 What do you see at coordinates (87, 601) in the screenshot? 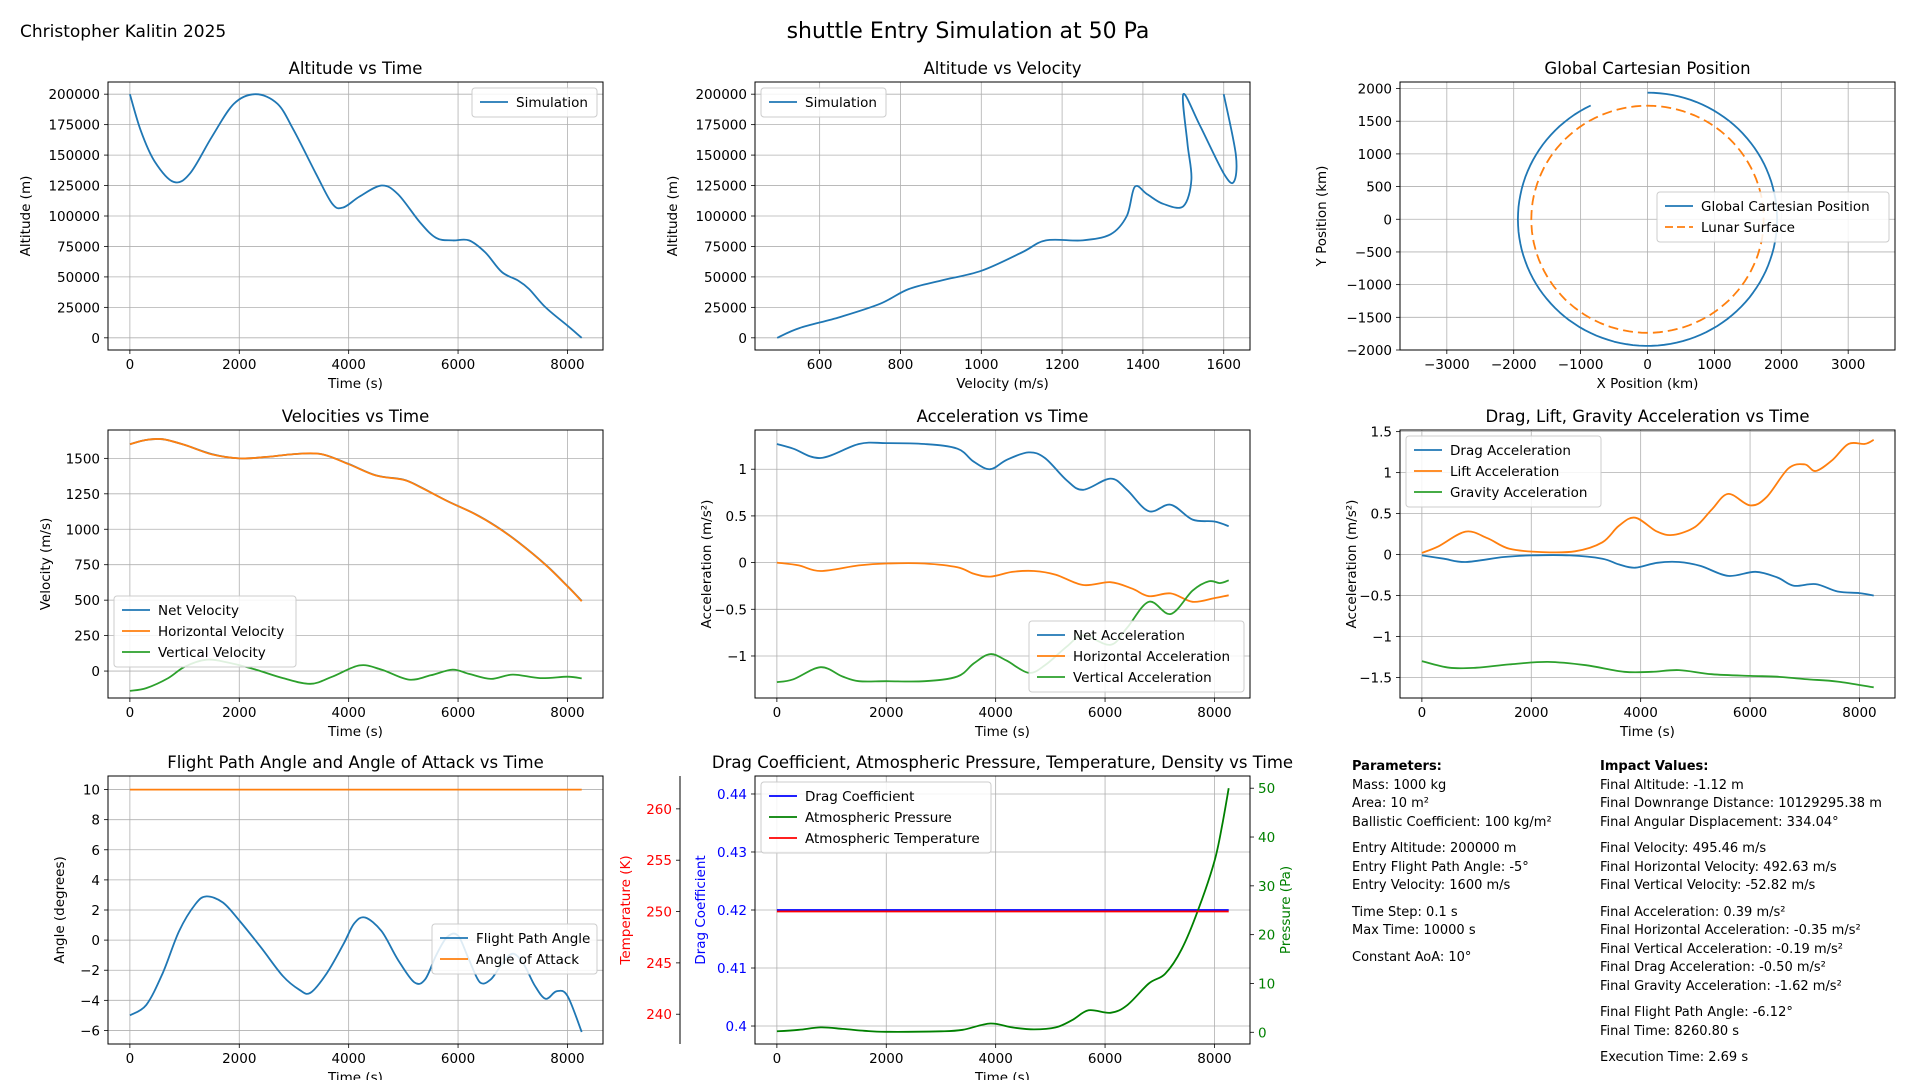
I see `y-tick-label: 500` at bounding box center [87, 601].